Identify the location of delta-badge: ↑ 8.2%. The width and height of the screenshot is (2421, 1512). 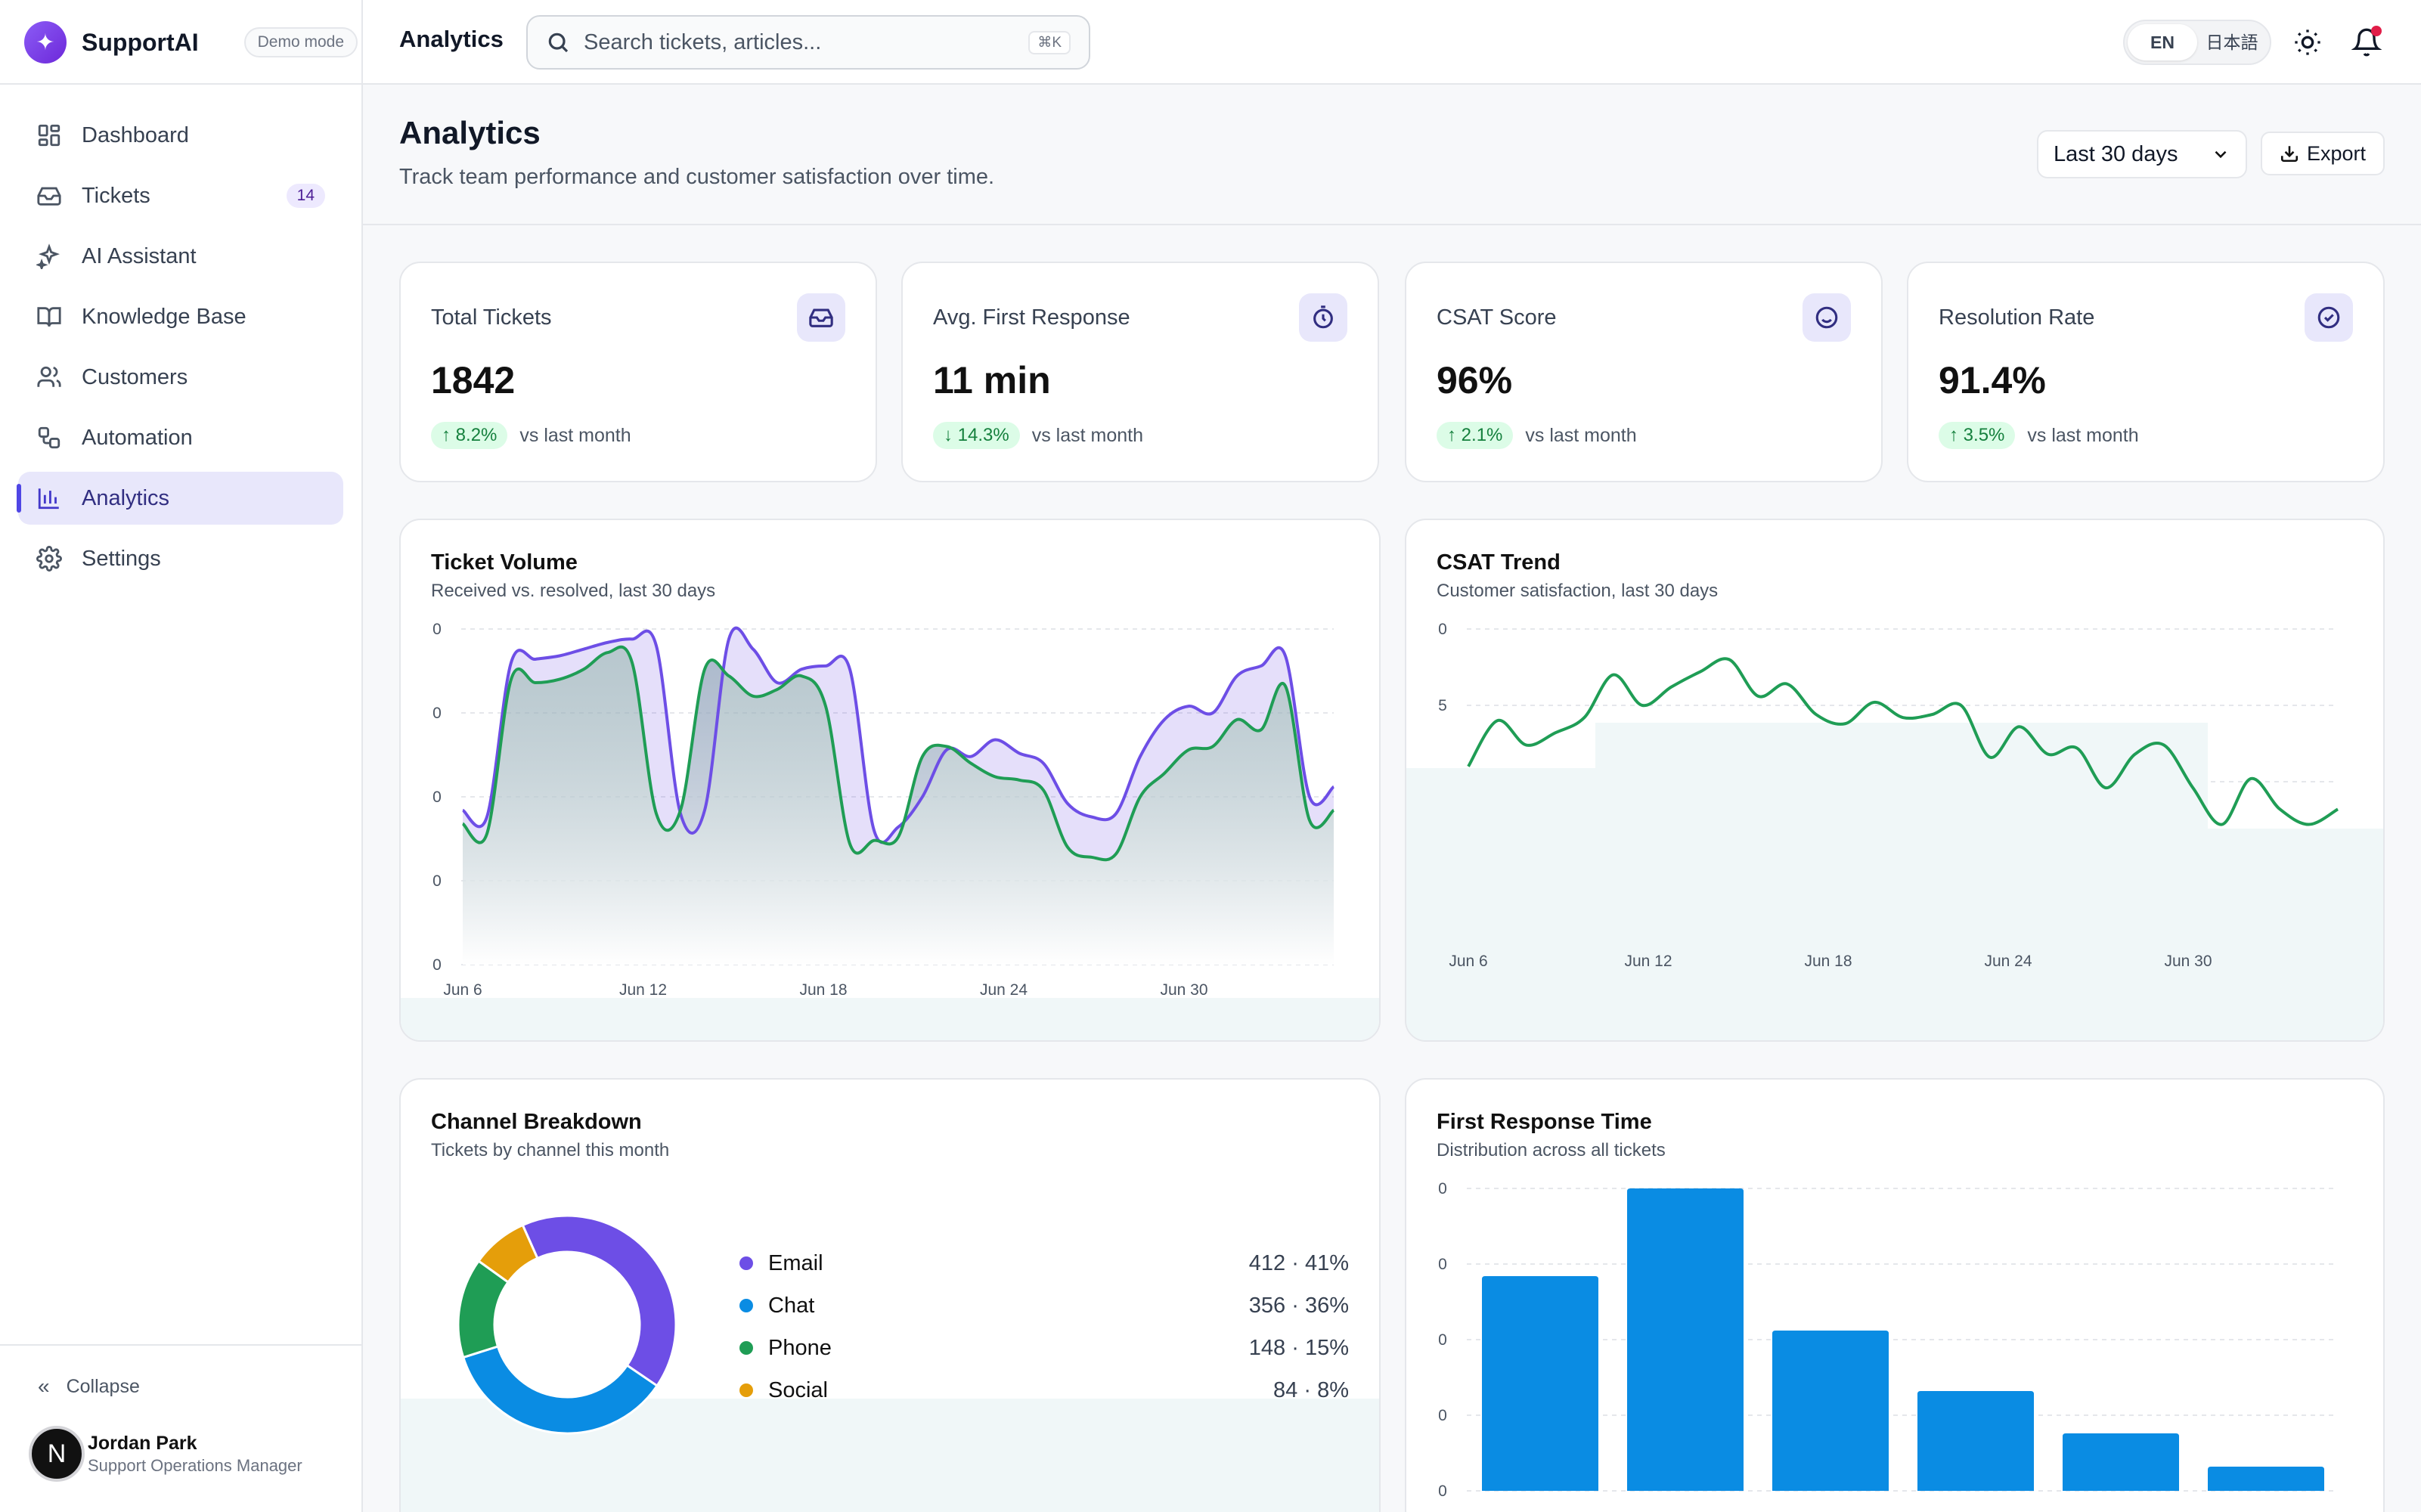
(469, 436).